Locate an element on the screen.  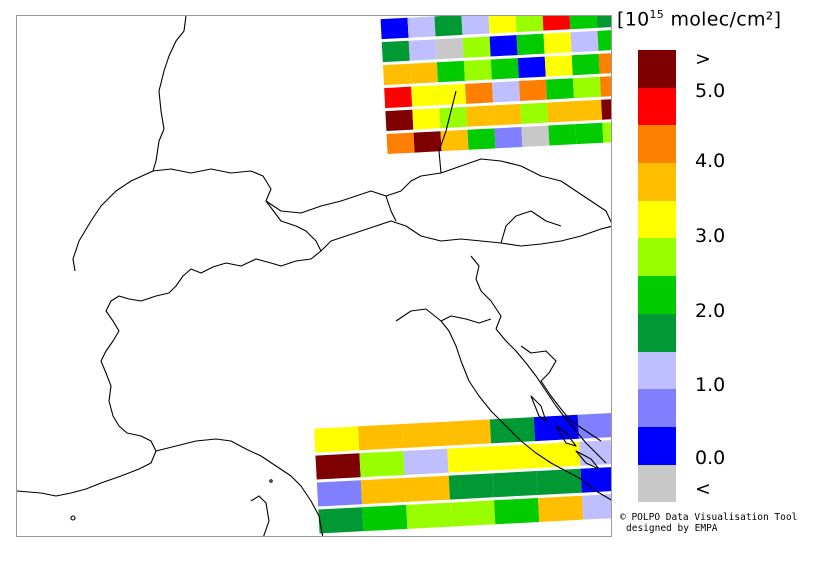
color-scale-bar is located at coordinates (657, 276).